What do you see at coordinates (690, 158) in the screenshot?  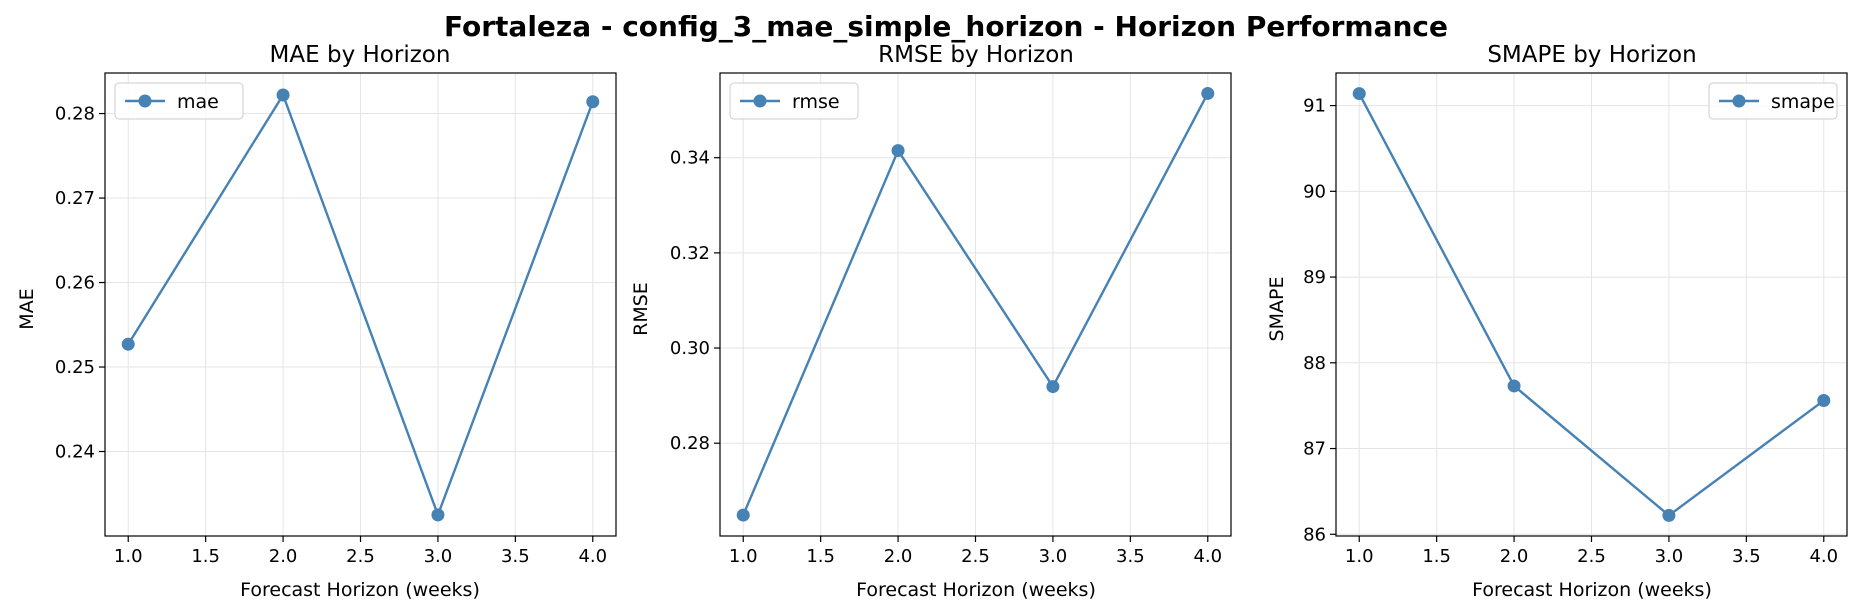 I see `y-tick-label: 0.34` at bounding box center [690, 158].